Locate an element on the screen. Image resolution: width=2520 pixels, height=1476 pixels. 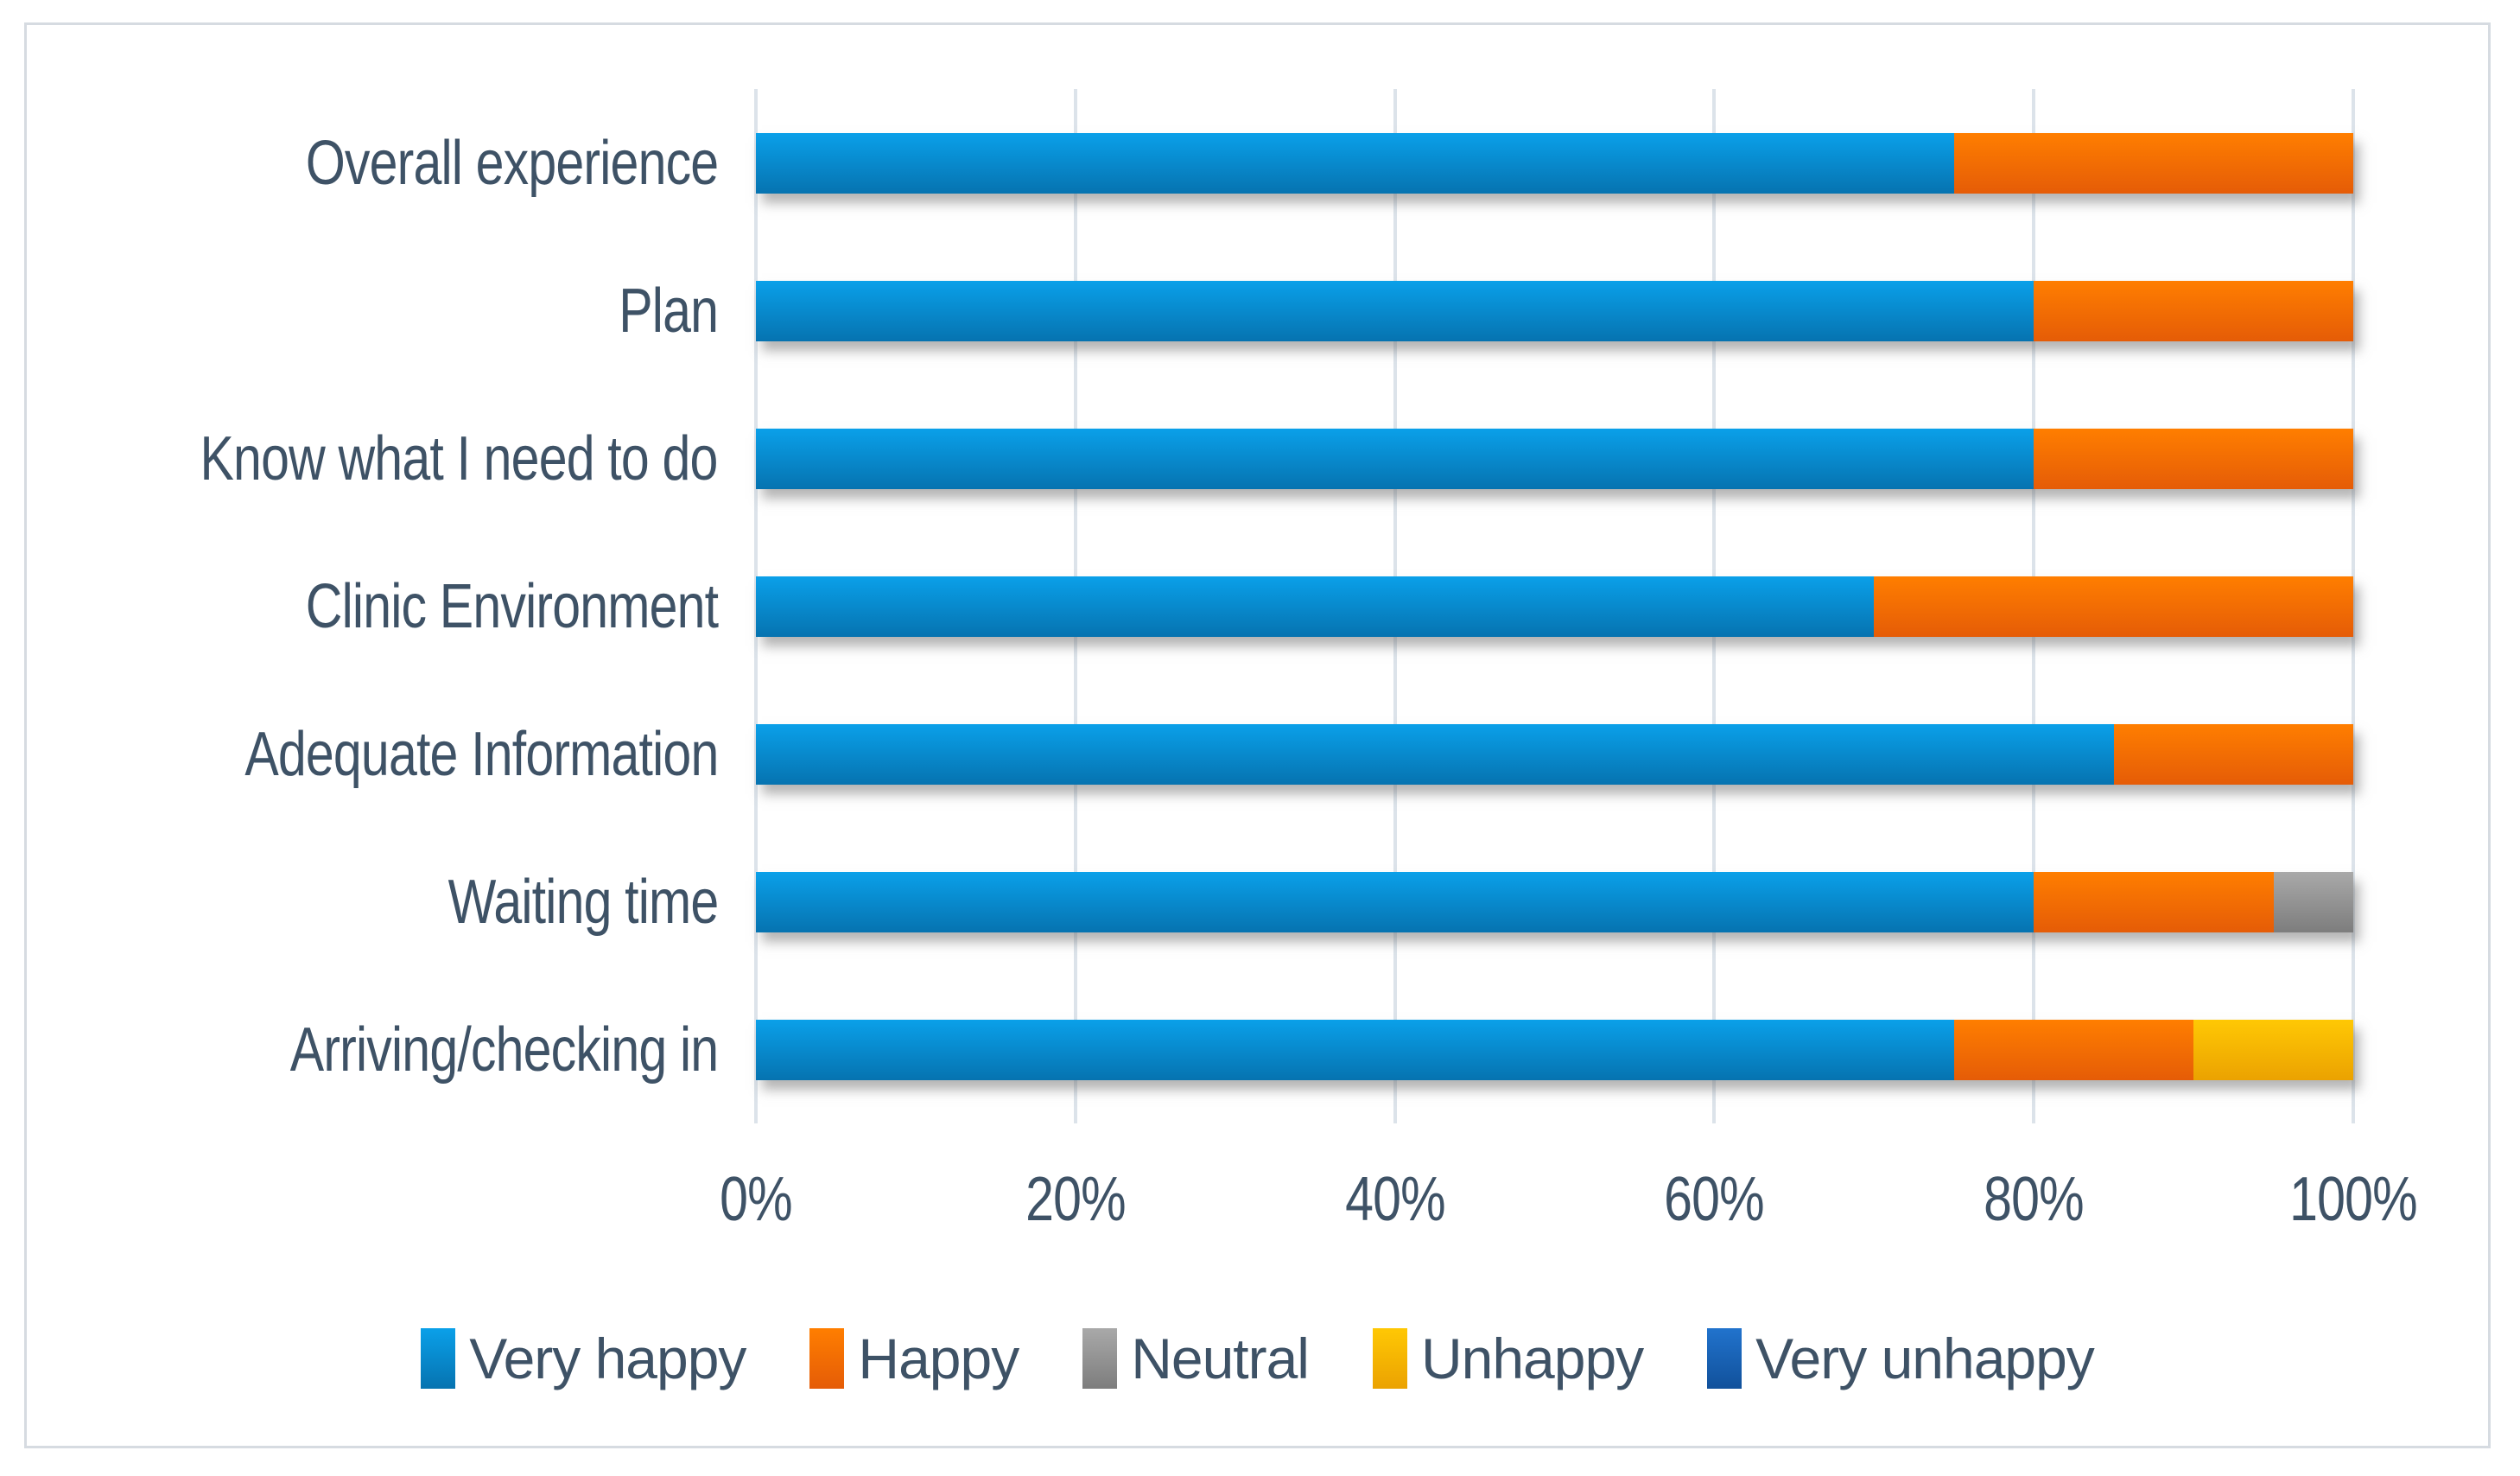
bar-adequate-information is located at coordinates (1554, 754).